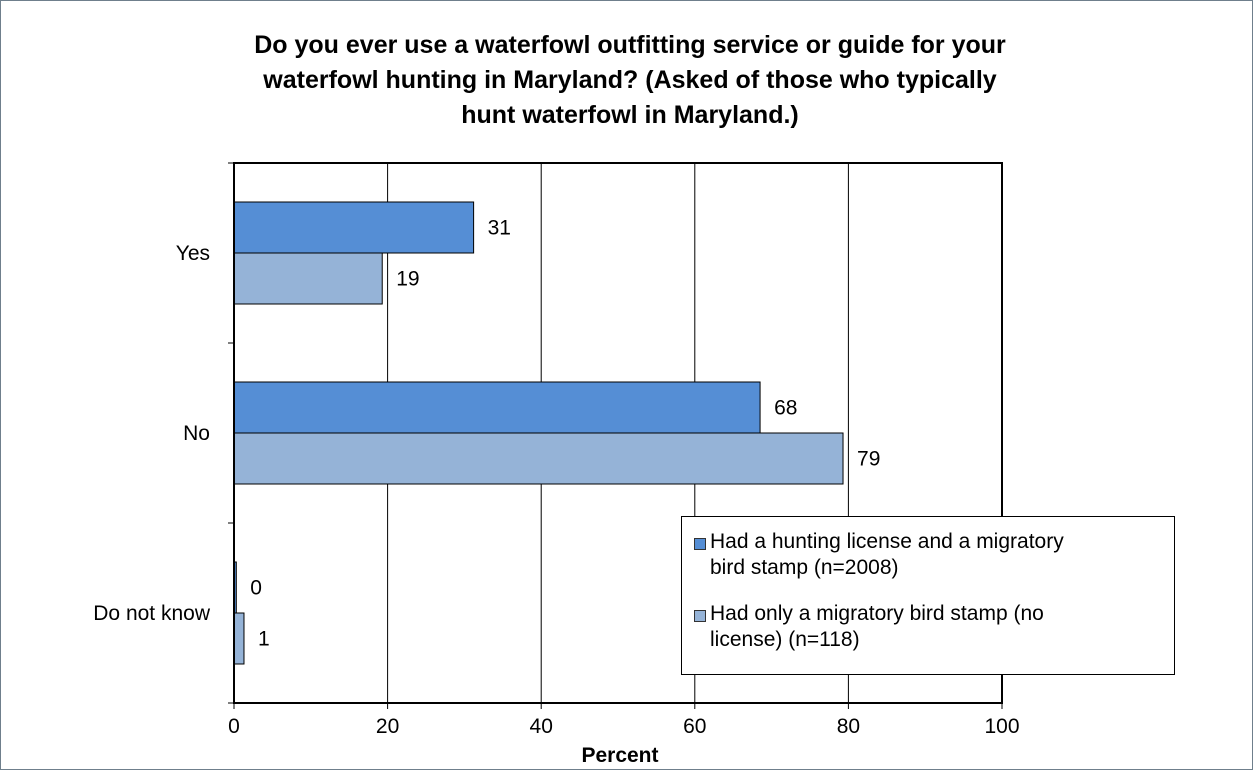 Image resolution: width=1253 pixels, height=770 pixels. What do you see at coordinates (387, 726) in the screenshot?
I see `x-tick-label-20: 20` at bounding box center [387, 726].